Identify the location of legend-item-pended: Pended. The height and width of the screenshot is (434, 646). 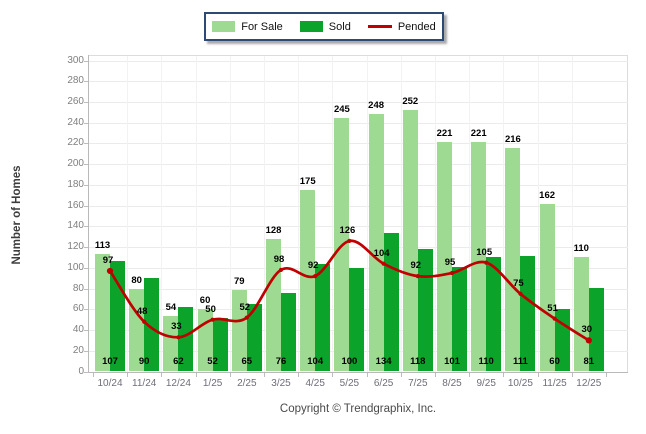
(401, 26).